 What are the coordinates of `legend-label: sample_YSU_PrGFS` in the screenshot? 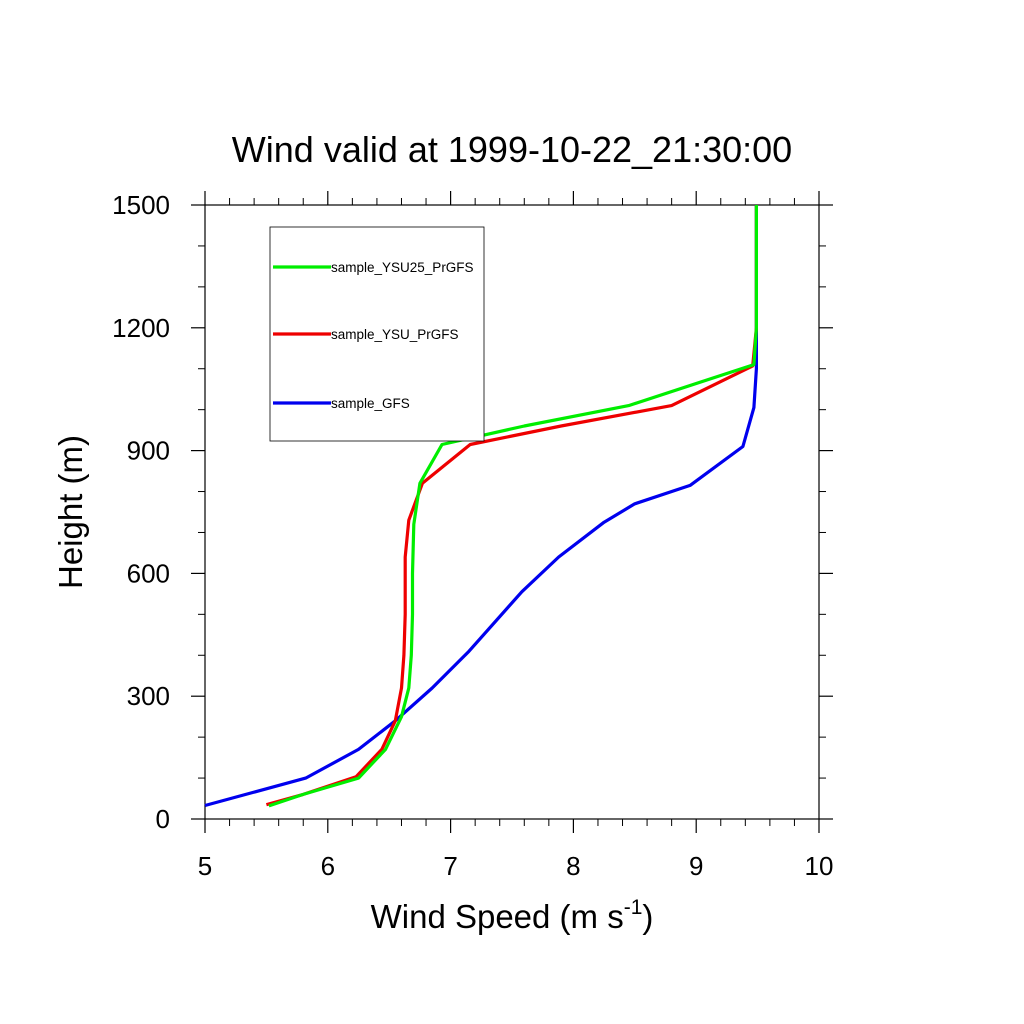 It's located at (395, 334).